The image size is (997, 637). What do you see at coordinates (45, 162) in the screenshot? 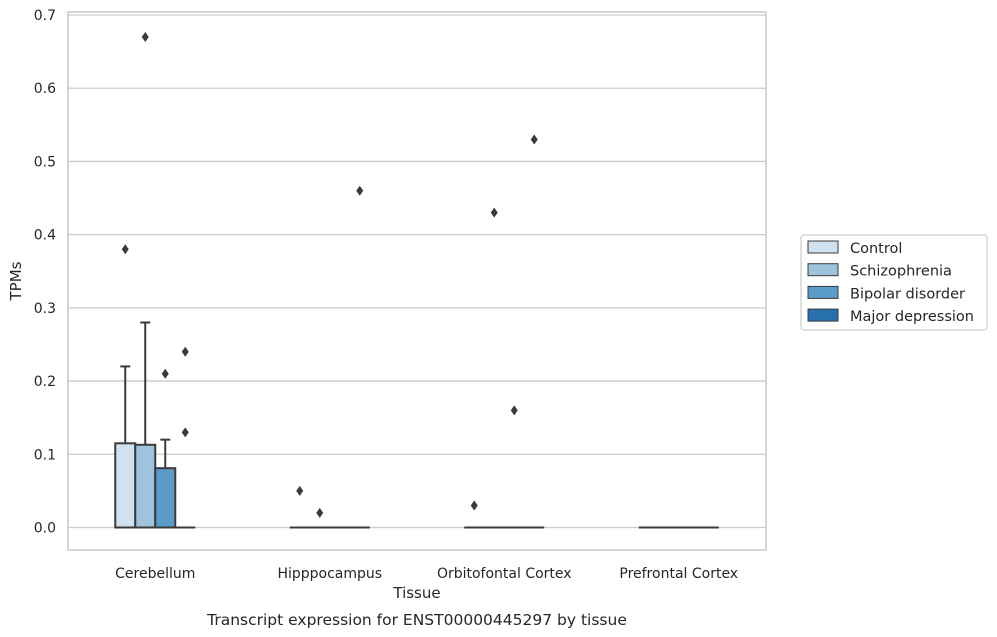
I see `y-tick-label: 0.5` at bounding box center [45, 162].